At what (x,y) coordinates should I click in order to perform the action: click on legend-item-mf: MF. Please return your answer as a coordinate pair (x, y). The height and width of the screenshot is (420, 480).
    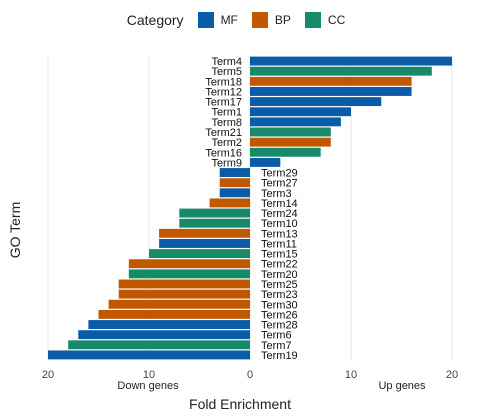
    Looking at the image, I should click on (217, 20).